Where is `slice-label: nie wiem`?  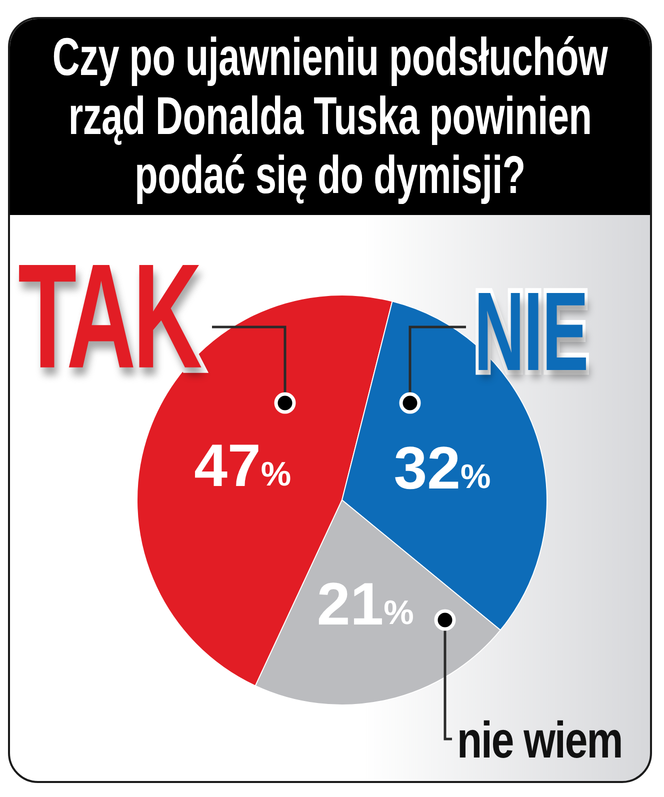
slice-label: nie wiem is located at coordinates (539, 739).